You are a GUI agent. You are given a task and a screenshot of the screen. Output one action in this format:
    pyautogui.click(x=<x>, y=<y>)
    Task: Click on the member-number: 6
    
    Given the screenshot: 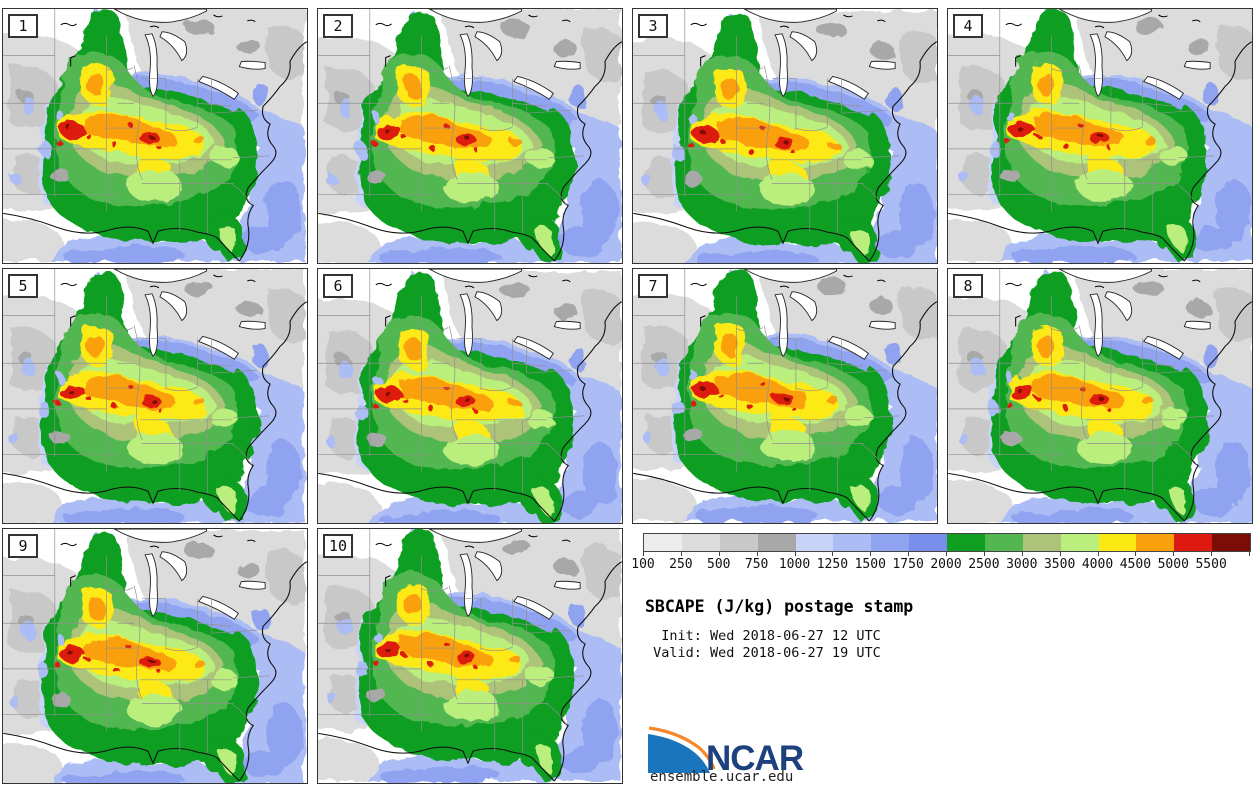 What is the action you would take?
    pyautogui.click(x=338, y=286)
    